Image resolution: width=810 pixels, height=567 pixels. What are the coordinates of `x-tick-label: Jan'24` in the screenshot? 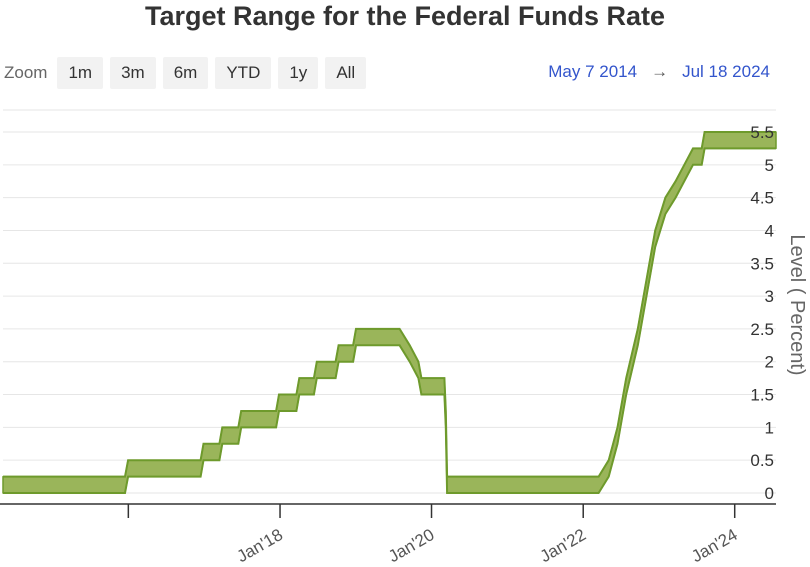 It's located at (714, 545).